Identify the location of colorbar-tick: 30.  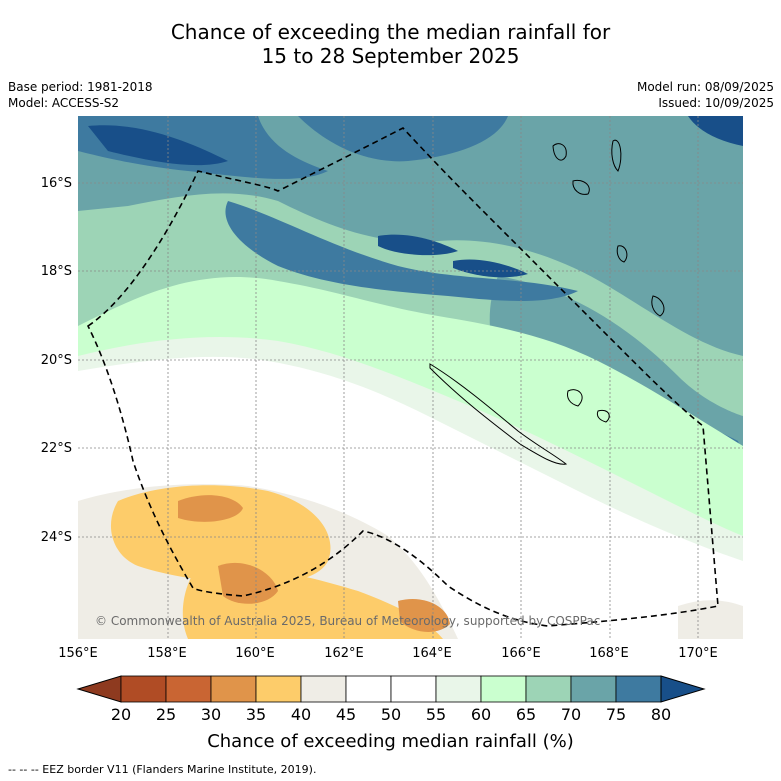
(211, 714).